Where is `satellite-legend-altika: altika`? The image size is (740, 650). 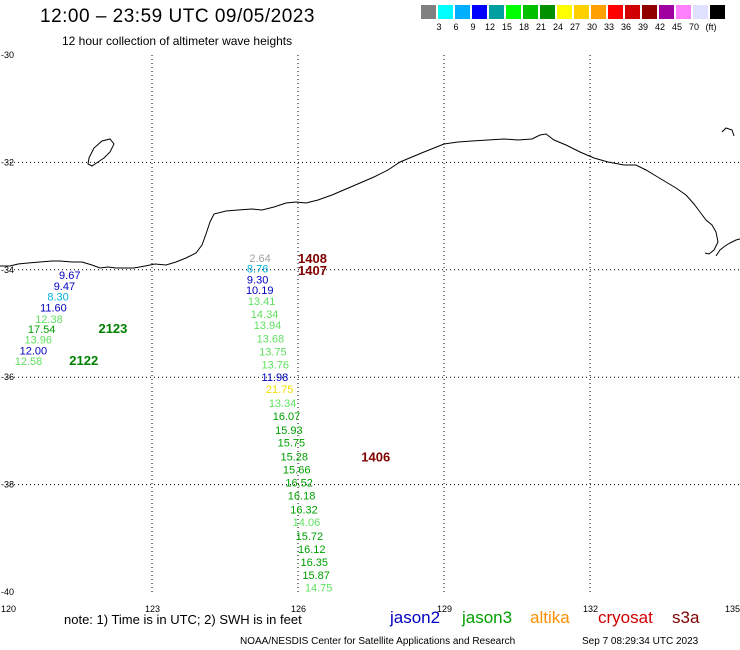 satellite-legend-altika: altika is located at coordinates (550, 617).